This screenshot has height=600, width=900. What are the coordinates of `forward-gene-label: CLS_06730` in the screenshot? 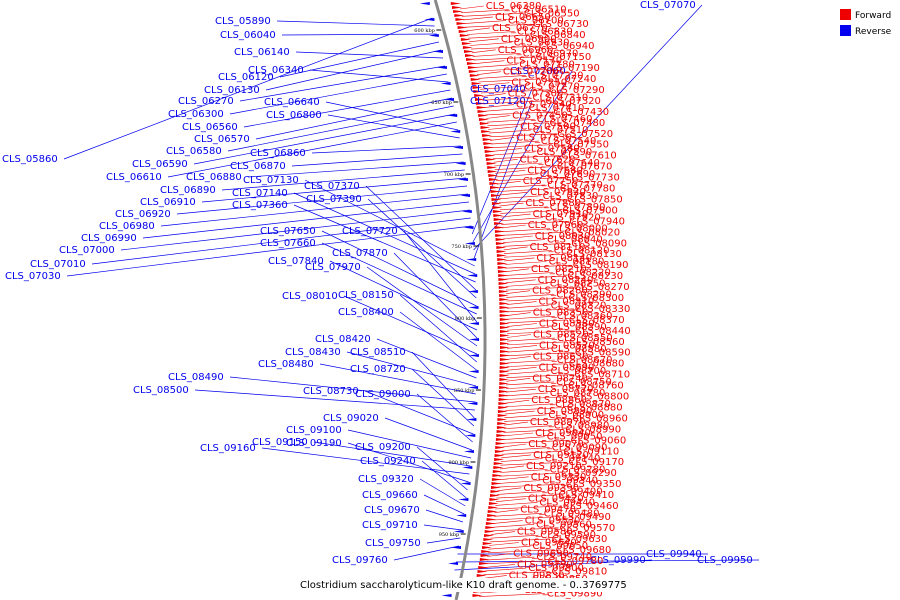 It's located at (561, 24).